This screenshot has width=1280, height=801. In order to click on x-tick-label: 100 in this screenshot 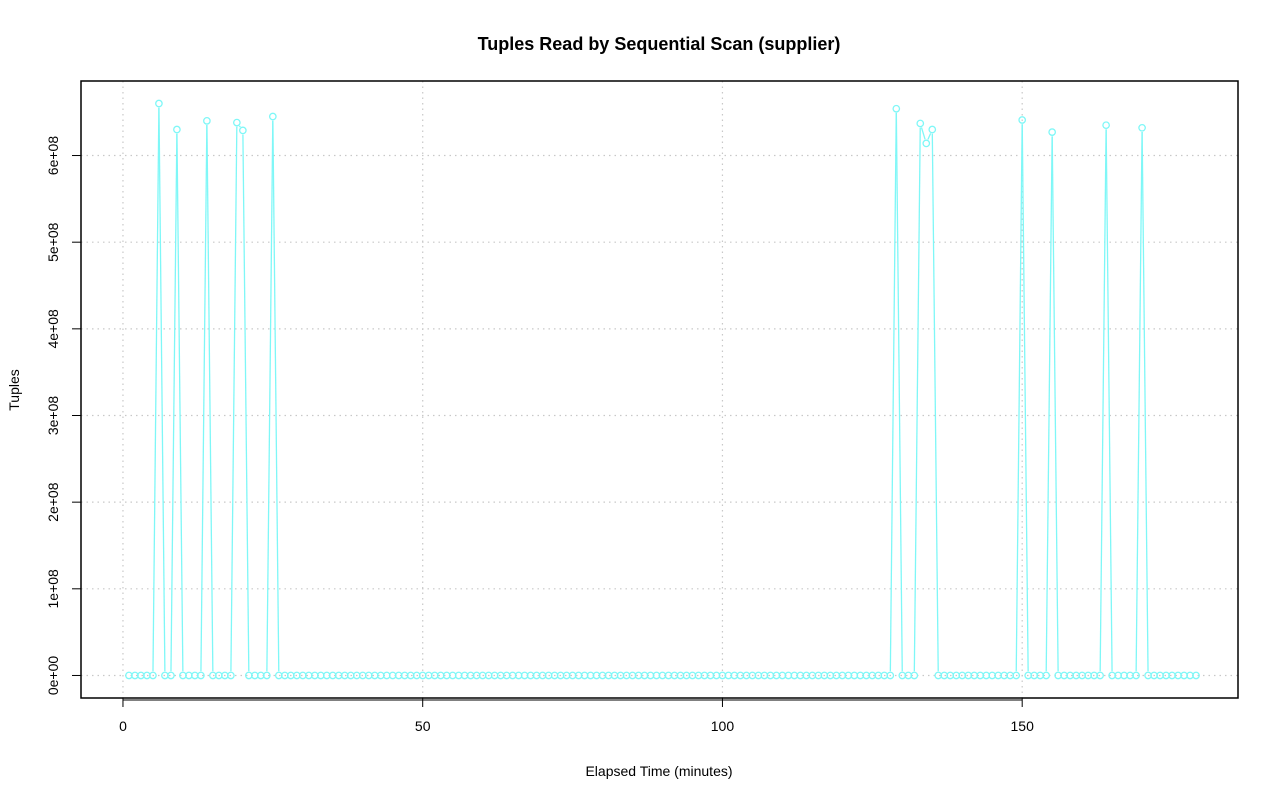, I will do `click(723, 726)`.